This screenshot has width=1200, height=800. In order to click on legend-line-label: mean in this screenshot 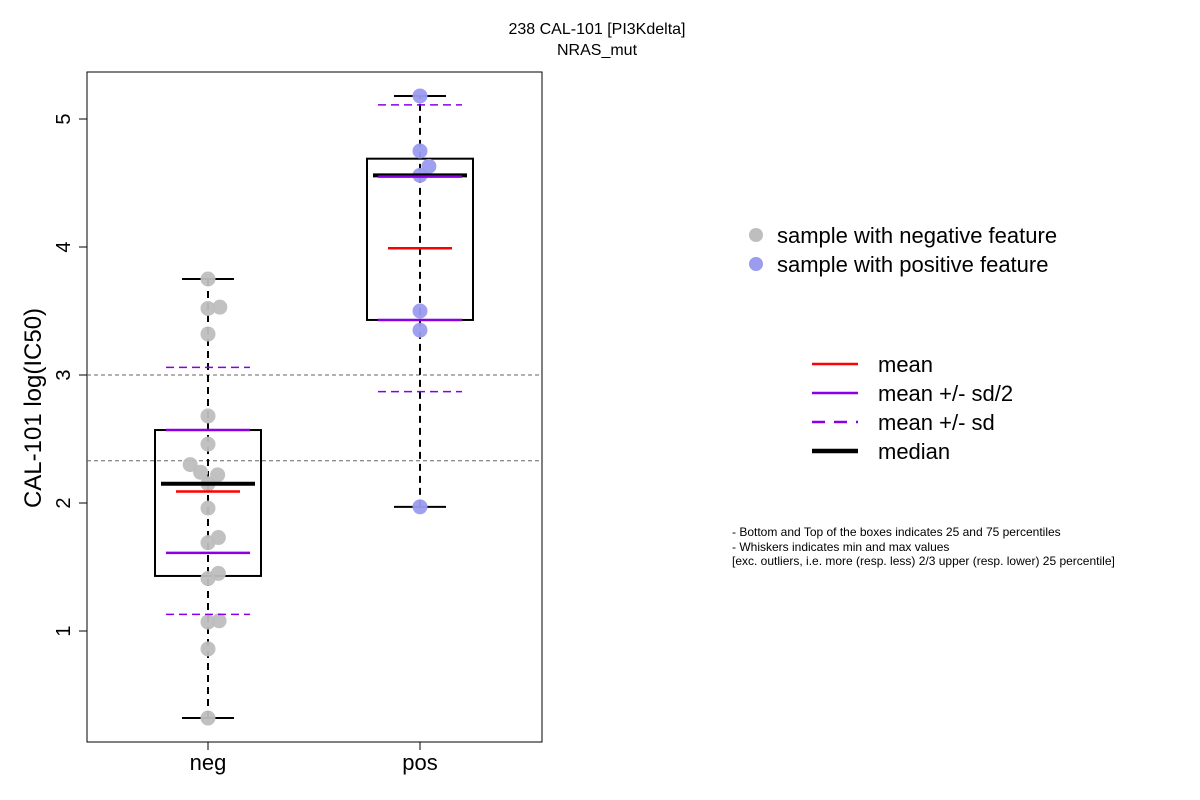, I will do `click(905, 364)`.